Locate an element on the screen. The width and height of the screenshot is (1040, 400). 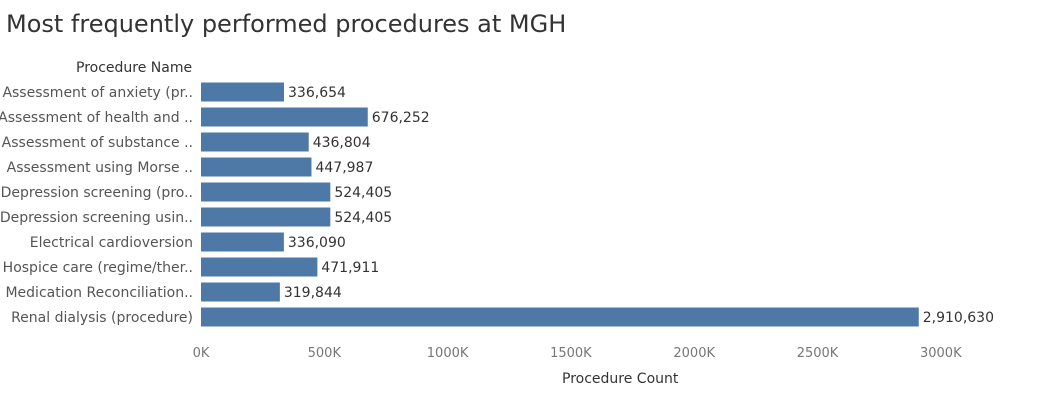
category-label: Assessment using Morse .. is located at coordinates (100, 168).